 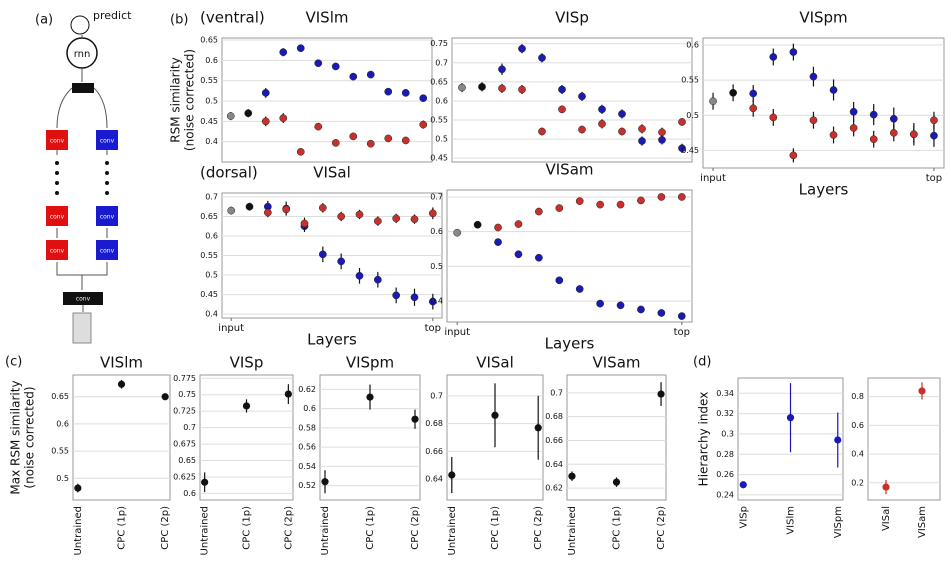 What do you see at coordinates (572, 18) in the screenshot?
I see `chart-title: VISp` at bounding box center [572, 18].